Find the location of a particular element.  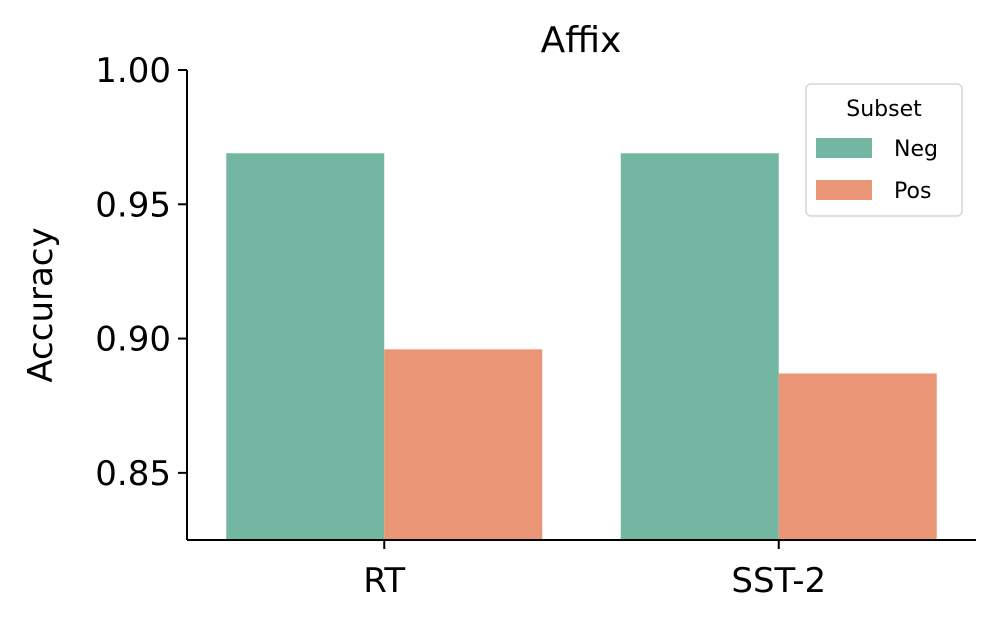

y-tick-label: 0.85 is located at coordinates (133, 474).